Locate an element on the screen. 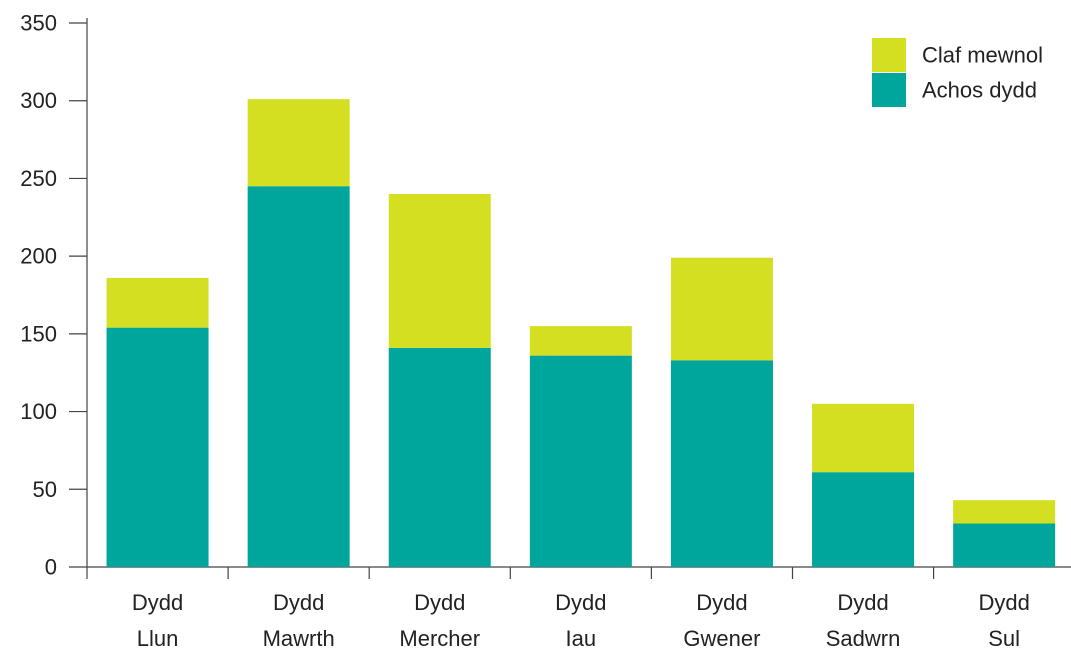 Image resolution: width=1071 pixels, height=650 pixels. y-tick-label: 300 is located at coordinates (38, 100).